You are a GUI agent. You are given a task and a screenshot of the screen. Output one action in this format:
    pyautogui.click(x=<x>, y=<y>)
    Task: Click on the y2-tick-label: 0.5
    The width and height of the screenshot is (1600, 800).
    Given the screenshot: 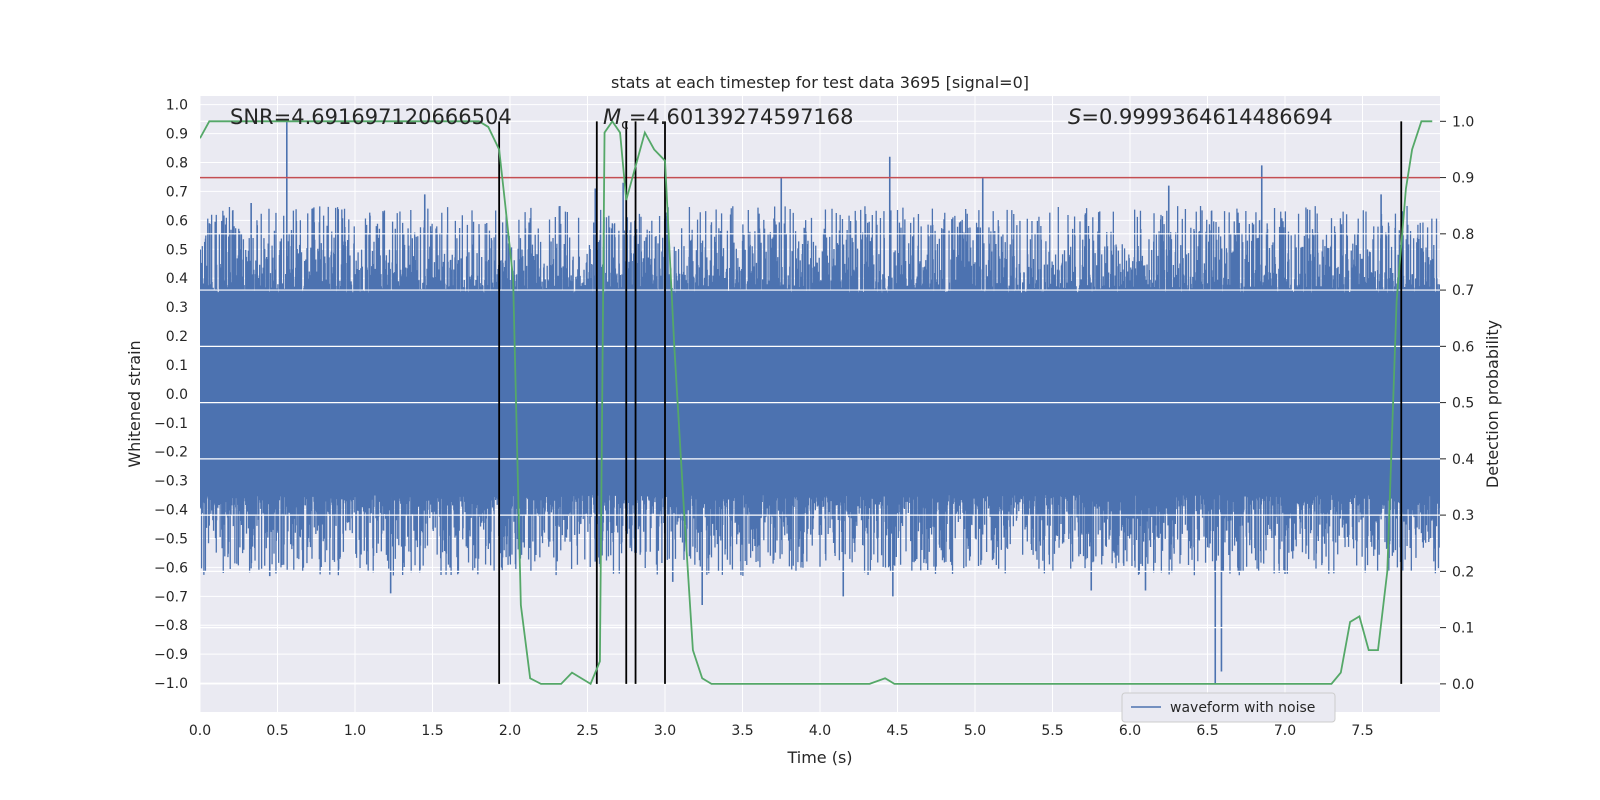 What is the action you would take?
    pyautogui.click(x=1463, y=404)
    